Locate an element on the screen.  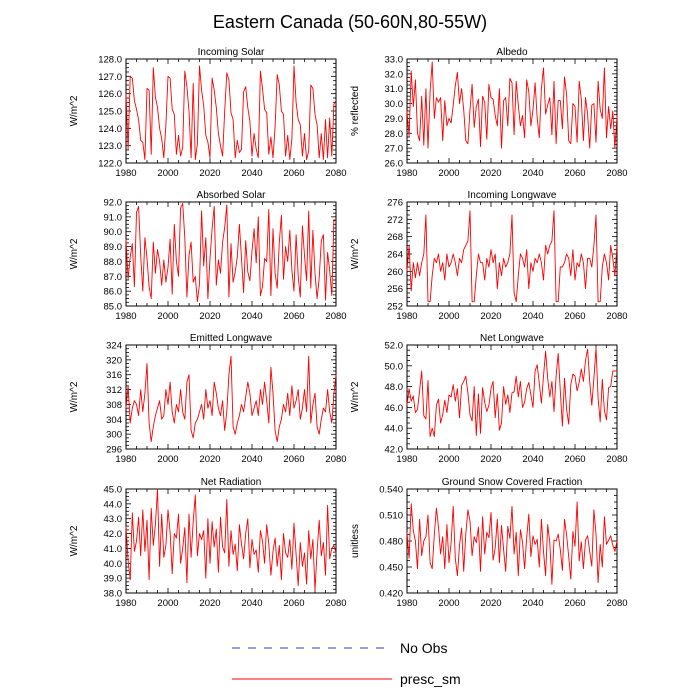
y-tick-label: 268 is located at coordinates (395, 237).